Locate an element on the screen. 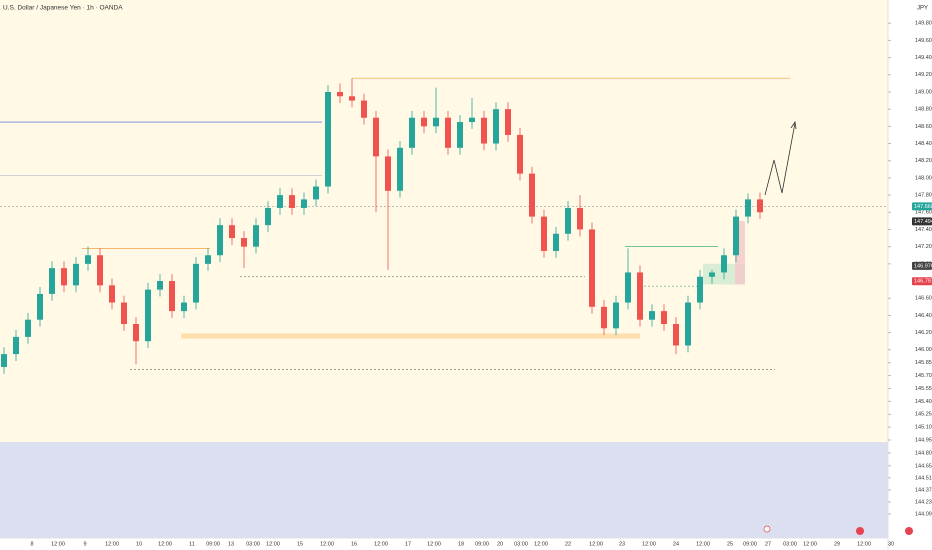  x-tick-label: 11 is located at coordinates (192, 544).